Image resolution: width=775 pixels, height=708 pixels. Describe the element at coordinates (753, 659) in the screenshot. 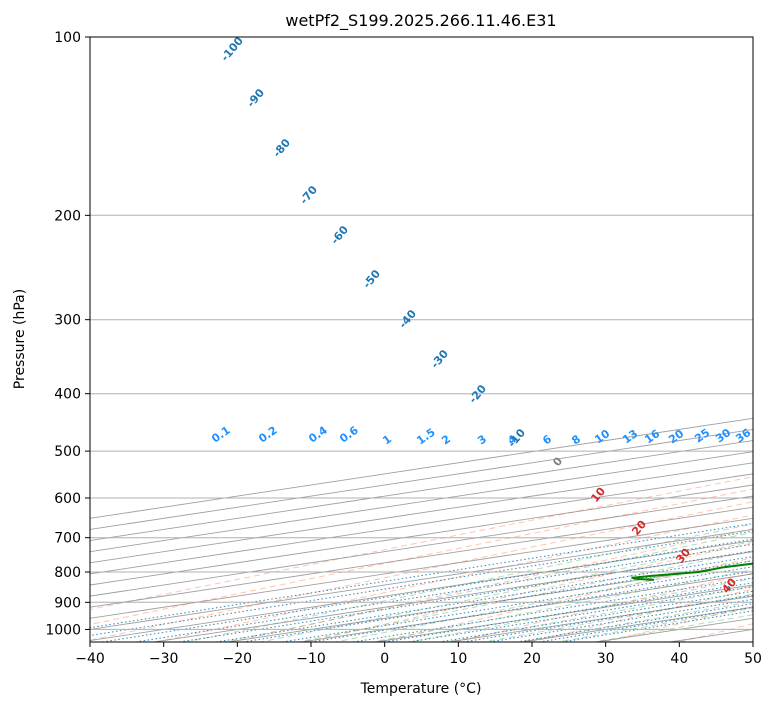

I see `x-tick-label: 50` at that location.